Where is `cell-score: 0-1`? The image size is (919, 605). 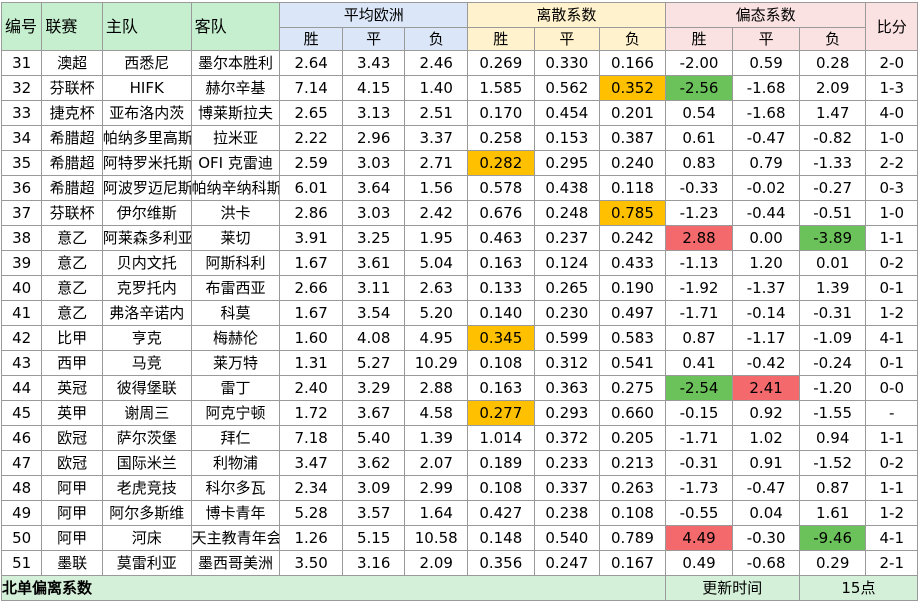 cell-score: 0-1 is located at coordinates (891, 288).